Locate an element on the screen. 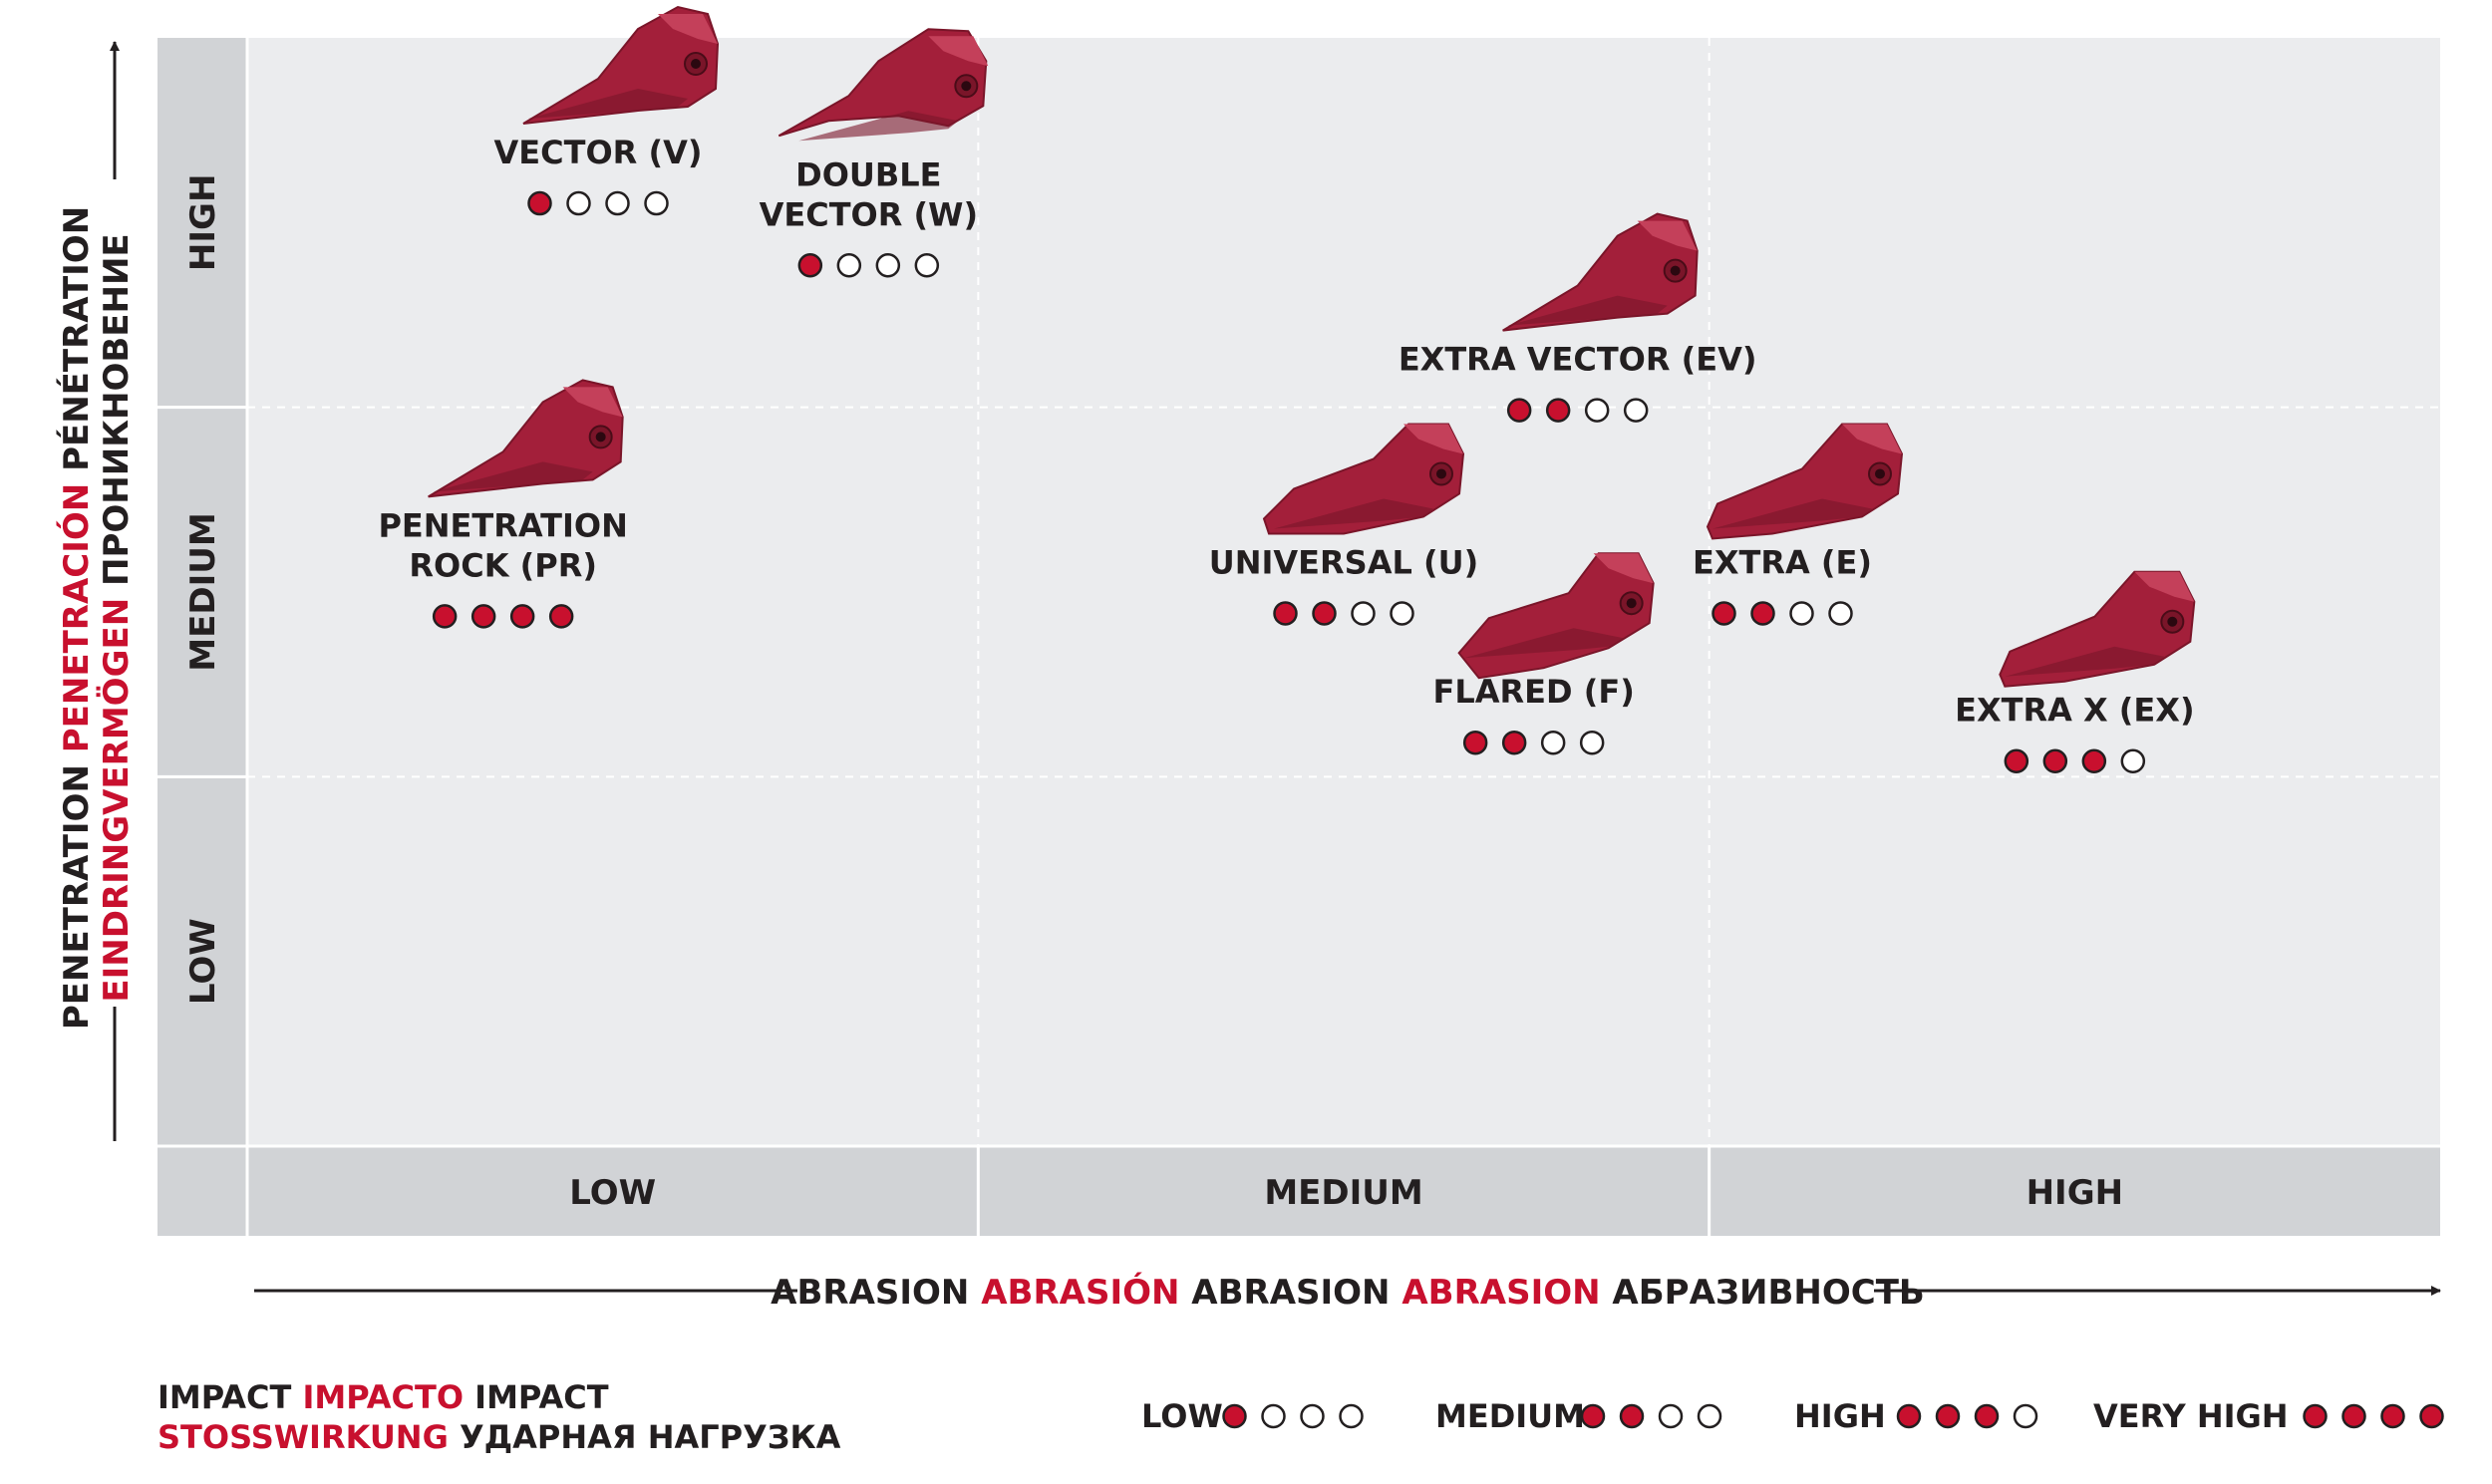 The height and width of the screenshot is (1484, 2492). point-label: VECTOR (V) is located at coordinates (598, 152).